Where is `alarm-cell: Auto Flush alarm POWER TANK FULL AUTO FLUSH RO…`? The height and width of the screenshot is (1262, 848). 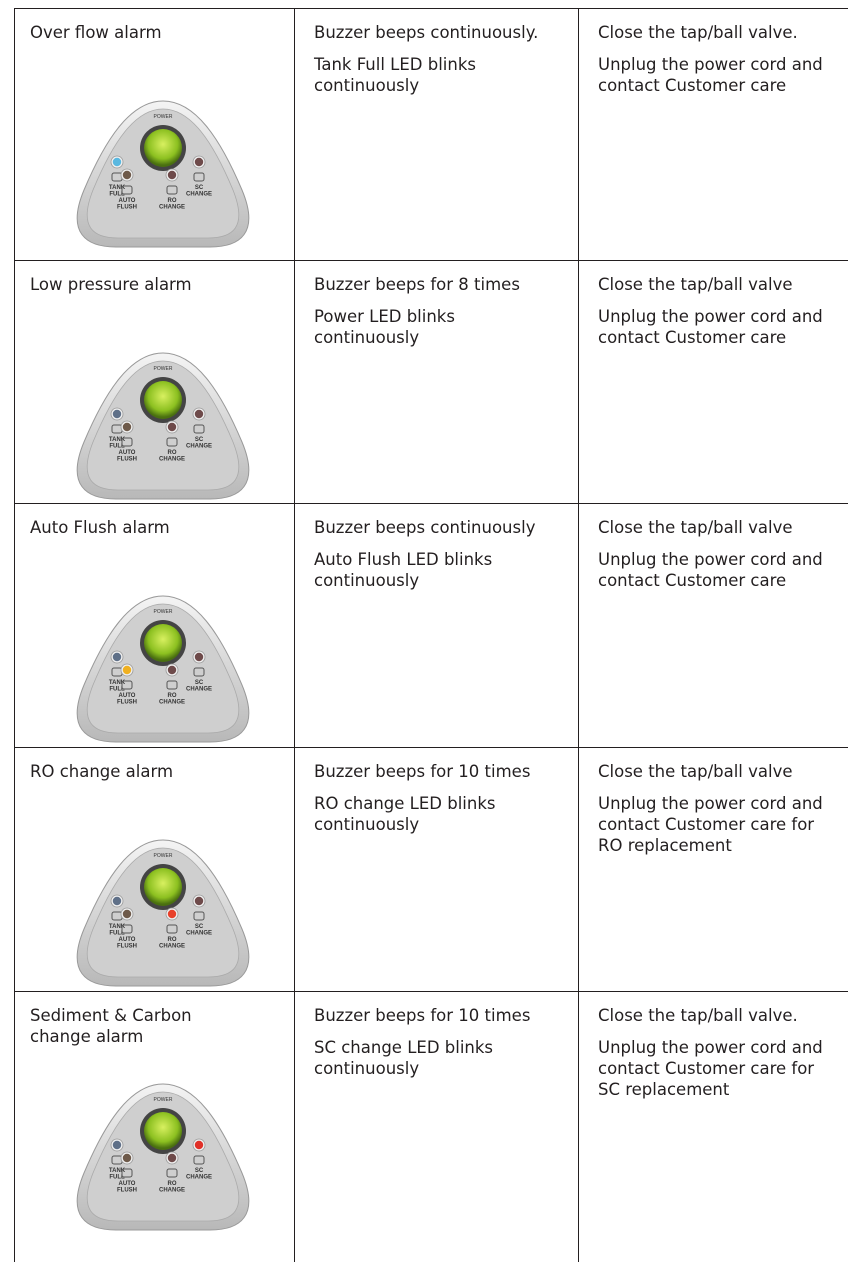 alarm-cell: Auto Flush alarm POWER TANK FULL AUTO FLUSH RO… is located at coordinates (154, 625).